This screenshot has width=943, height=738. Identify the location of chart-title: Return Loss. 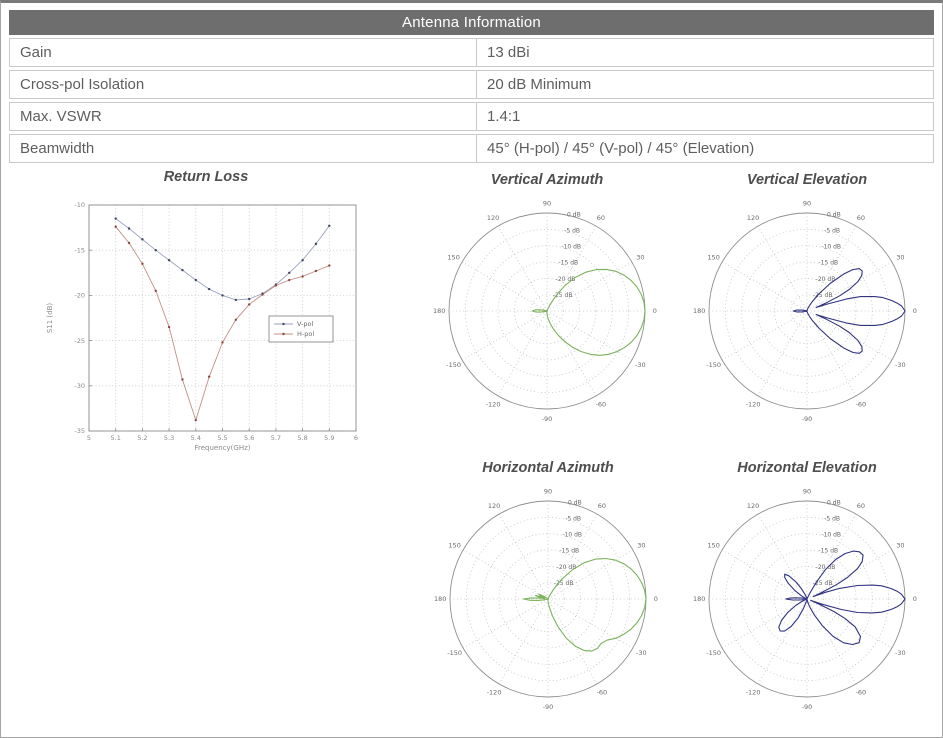
(206, 177).